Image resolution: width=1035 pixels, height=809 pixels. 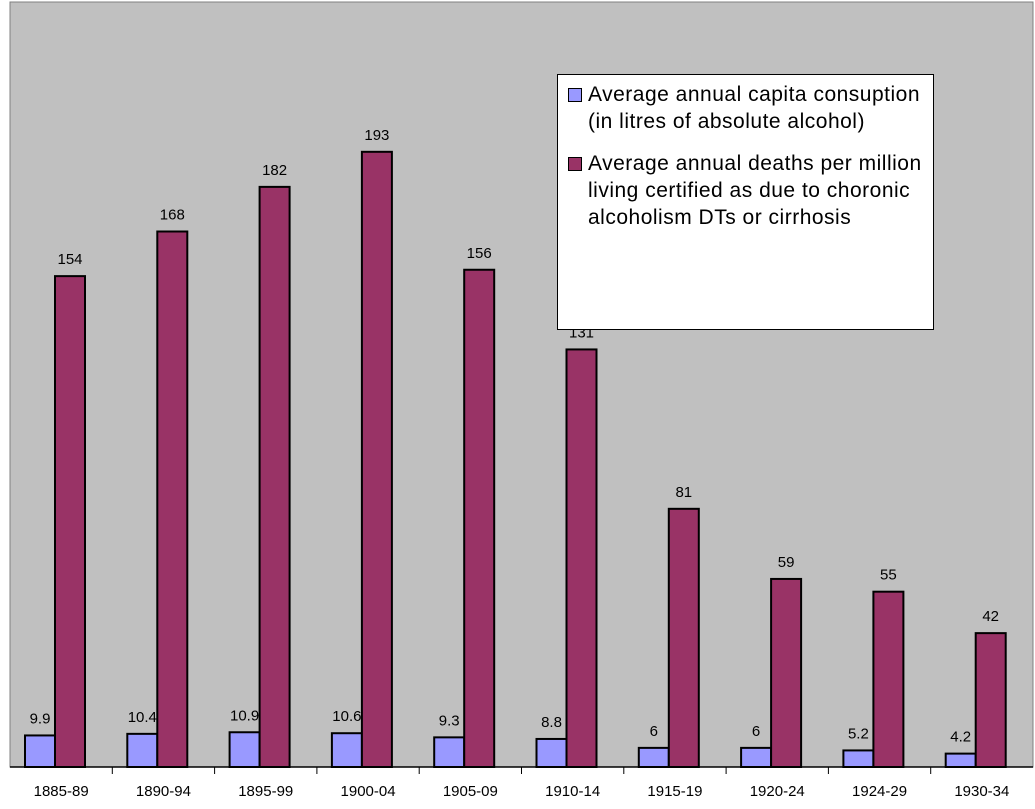 What do you see at coordinates (879, 791) in the screenshot?
I see `x-tick-label: 1924-29` at bounding box center [879, 791].